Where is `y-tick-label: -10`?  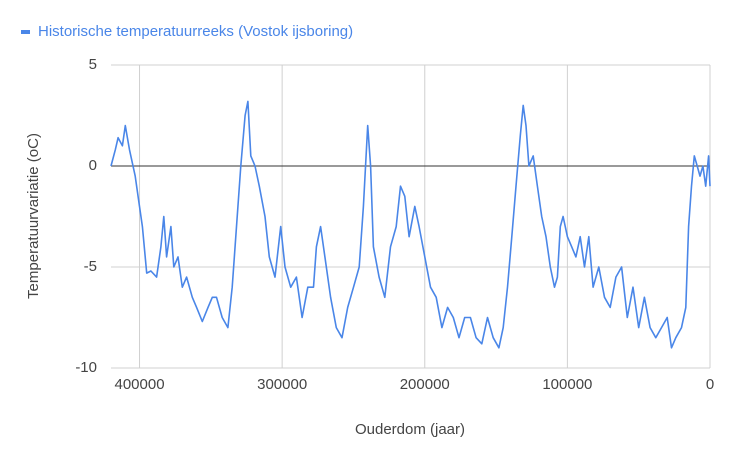 y-tick-label: -10 is located at coordinates (86, 367).